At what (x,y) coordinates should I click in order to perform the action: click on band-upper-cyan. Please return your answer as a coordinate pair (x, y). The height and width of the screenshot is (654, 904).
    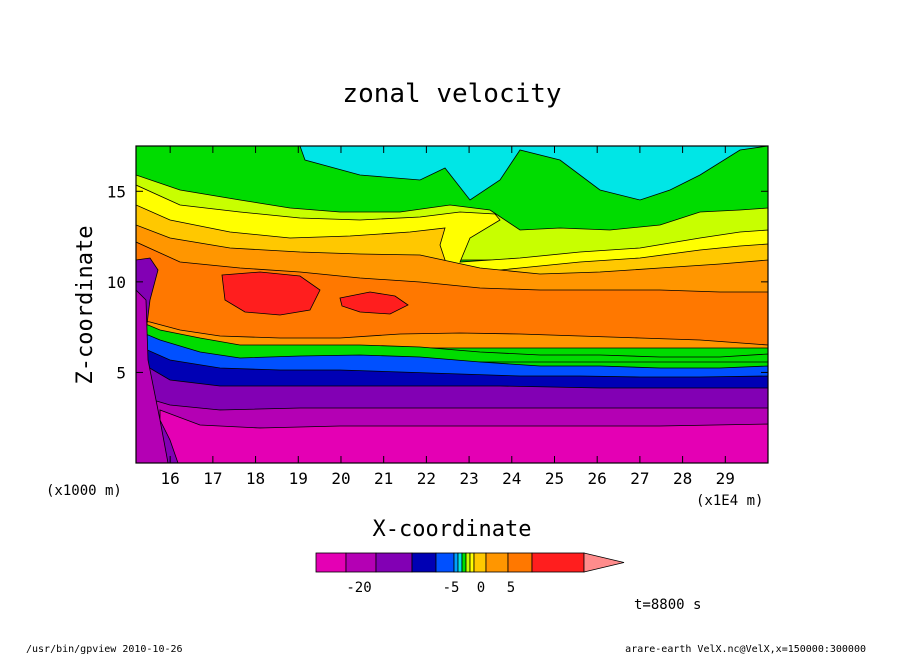
    Looking at the image, I should click on (533, 173).